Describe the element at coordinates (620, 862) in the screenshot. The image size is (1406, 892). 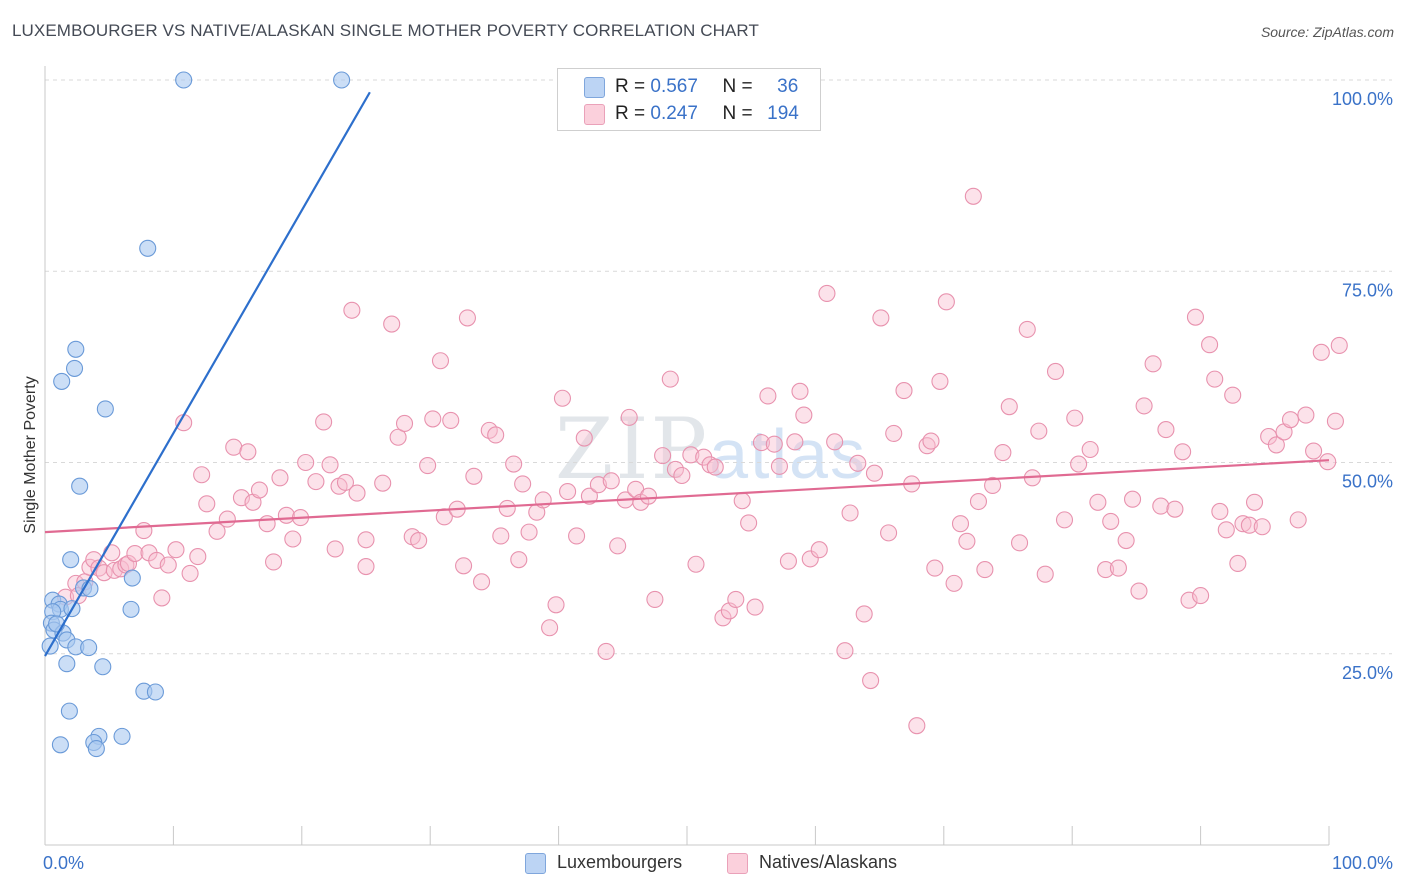
I see `legend-label: Luxembourgers` at that location.